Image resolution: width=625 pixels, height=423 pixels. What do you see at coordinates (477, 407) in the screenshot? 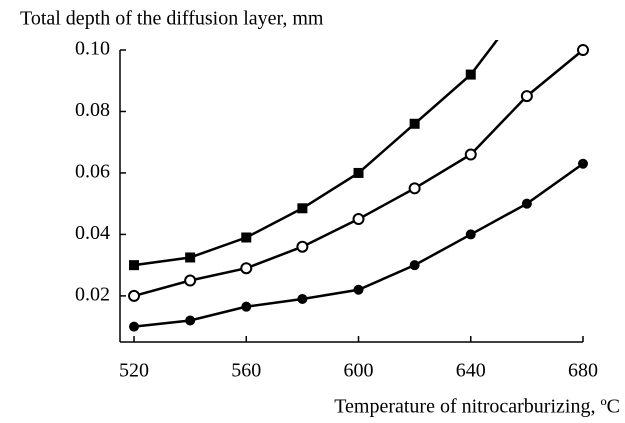
I see `x-axis-label: Temperature of nitrocarburizing, ºC` at bounding box center [477, 407].